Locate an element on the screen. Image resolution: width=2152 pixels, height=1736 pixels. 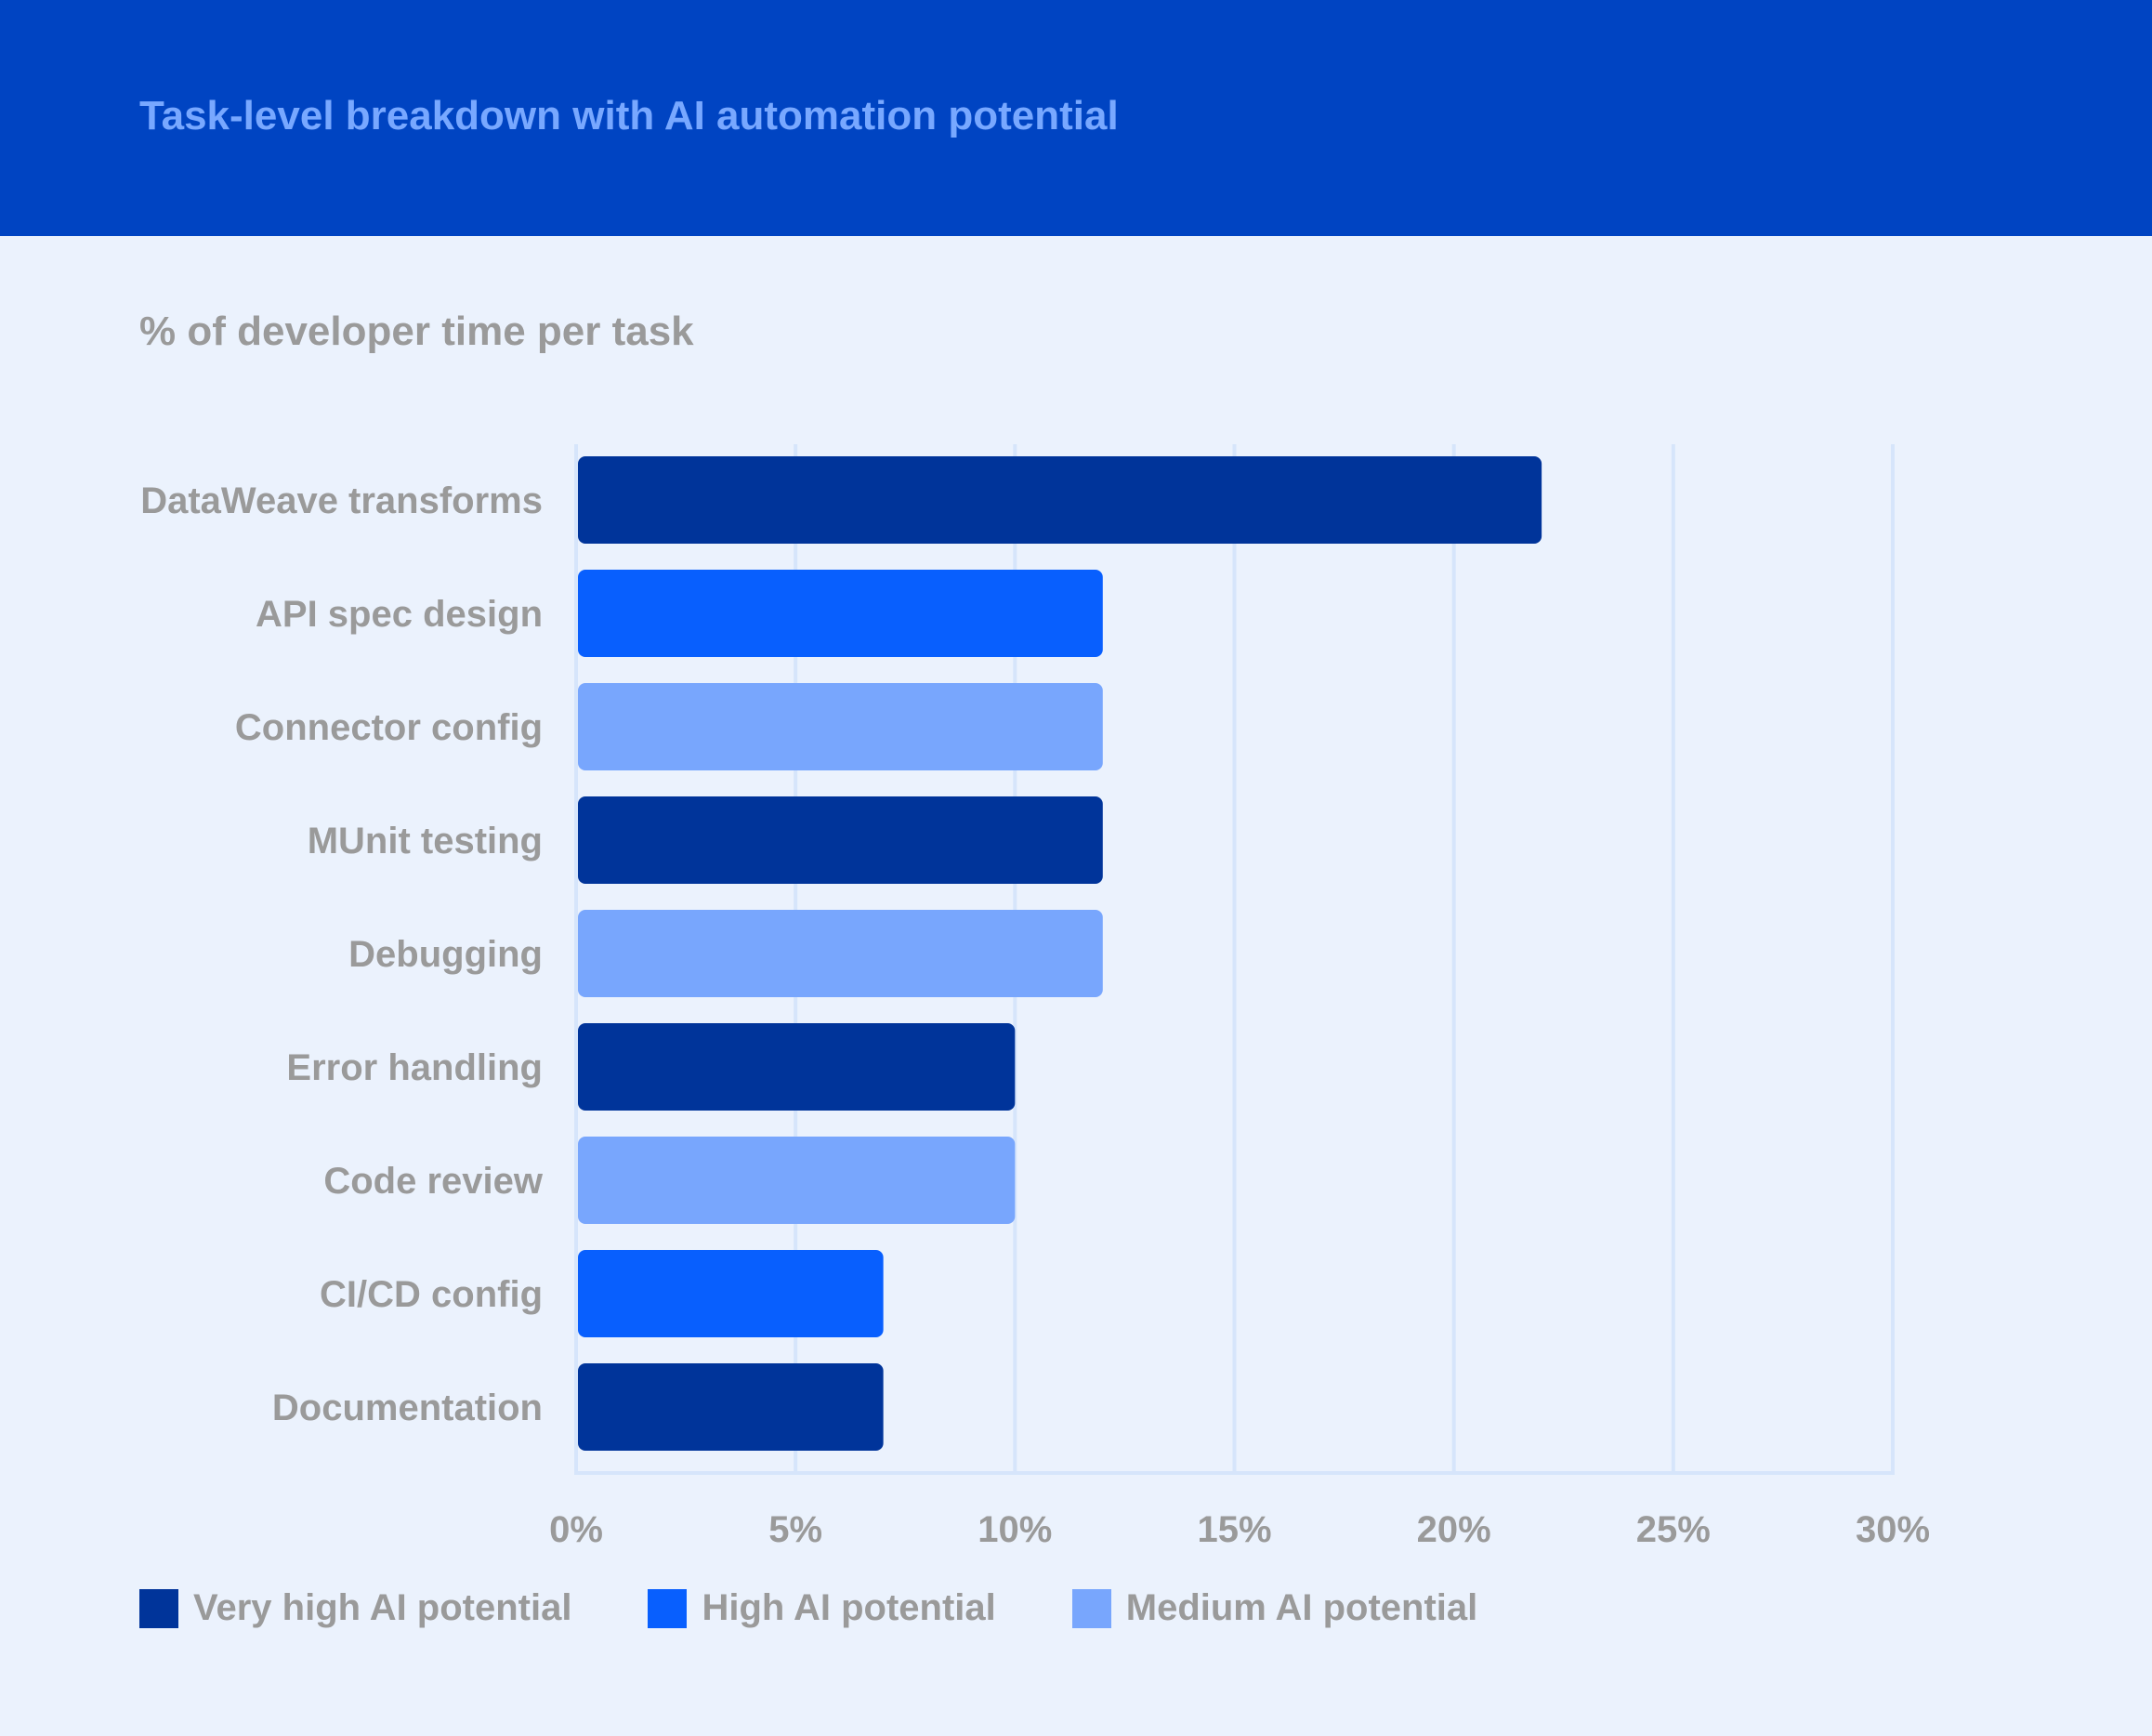
legend-item-very-high: Very high AI potential is located at coordinates (355, 1608).